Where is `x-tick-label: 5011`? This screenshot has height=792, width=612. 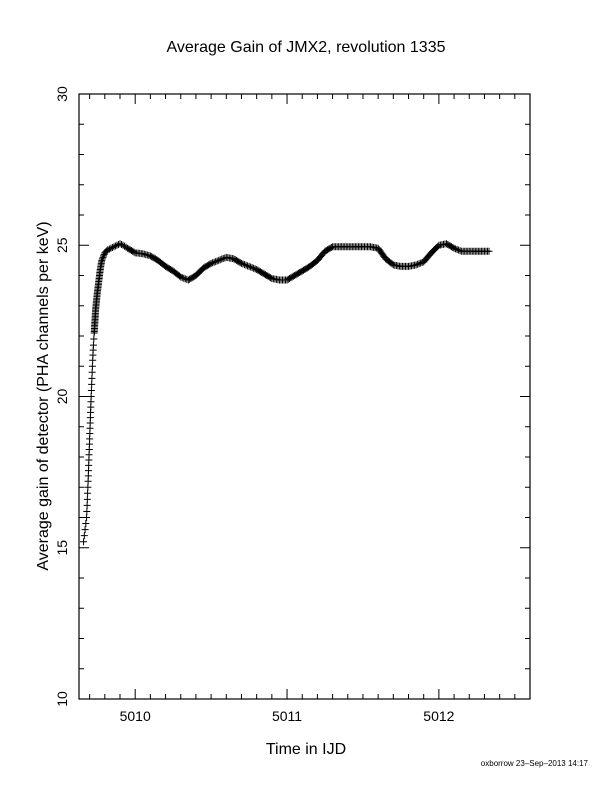 x-tick-label: 5011 is located at coordinates (287, 716).